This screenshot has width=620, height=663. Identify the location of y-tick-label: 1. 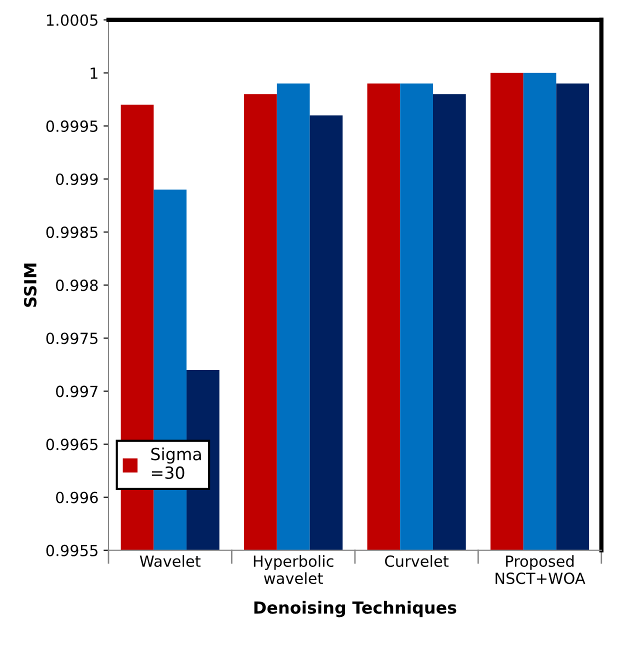
(94, 73).